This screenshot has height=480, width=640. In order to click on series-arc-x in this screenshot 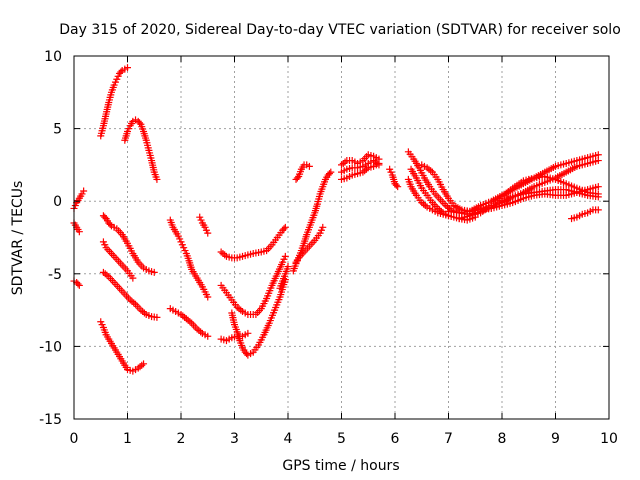, I will do `click(394, 178)`.